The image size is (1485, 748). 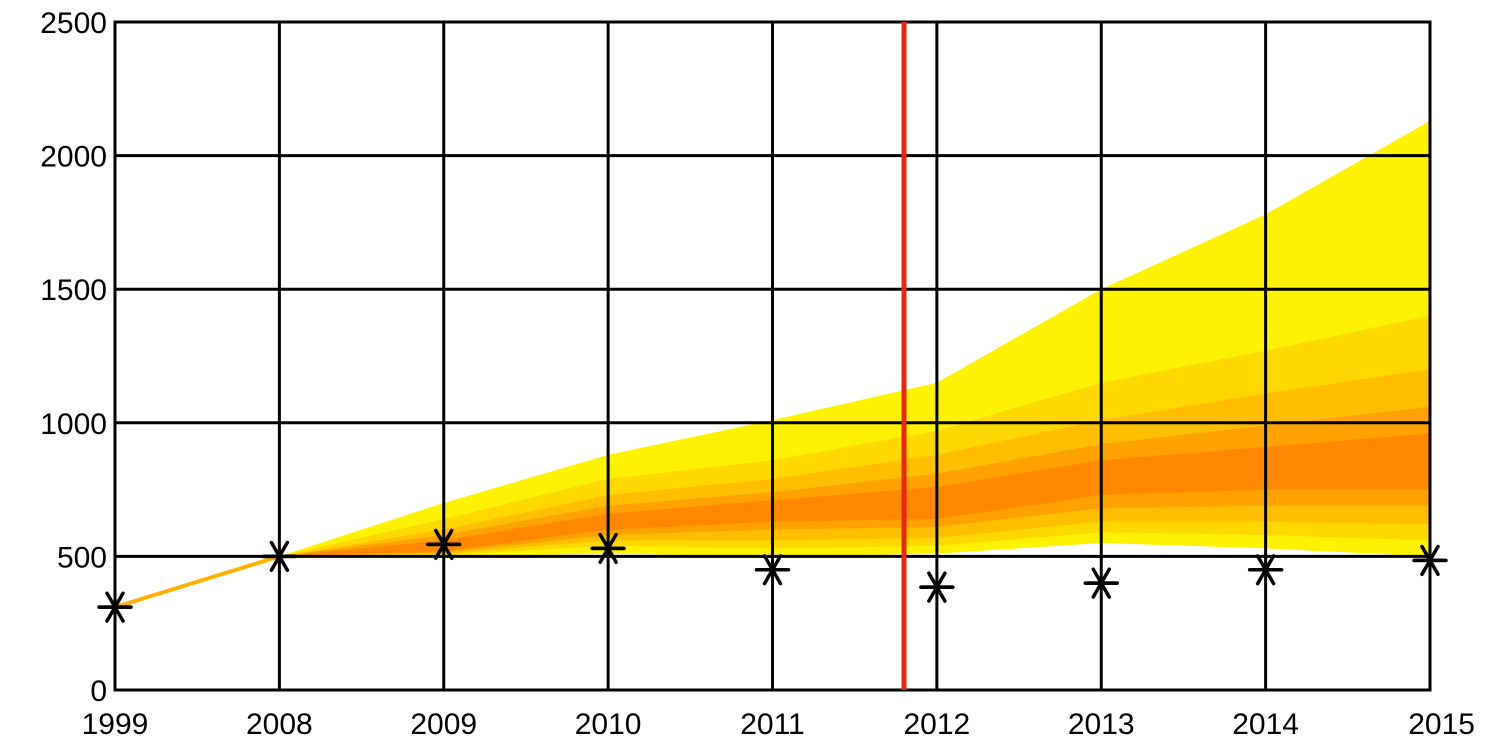 I want to click on y-tick-label: 2000, so click(x=73, y=157).